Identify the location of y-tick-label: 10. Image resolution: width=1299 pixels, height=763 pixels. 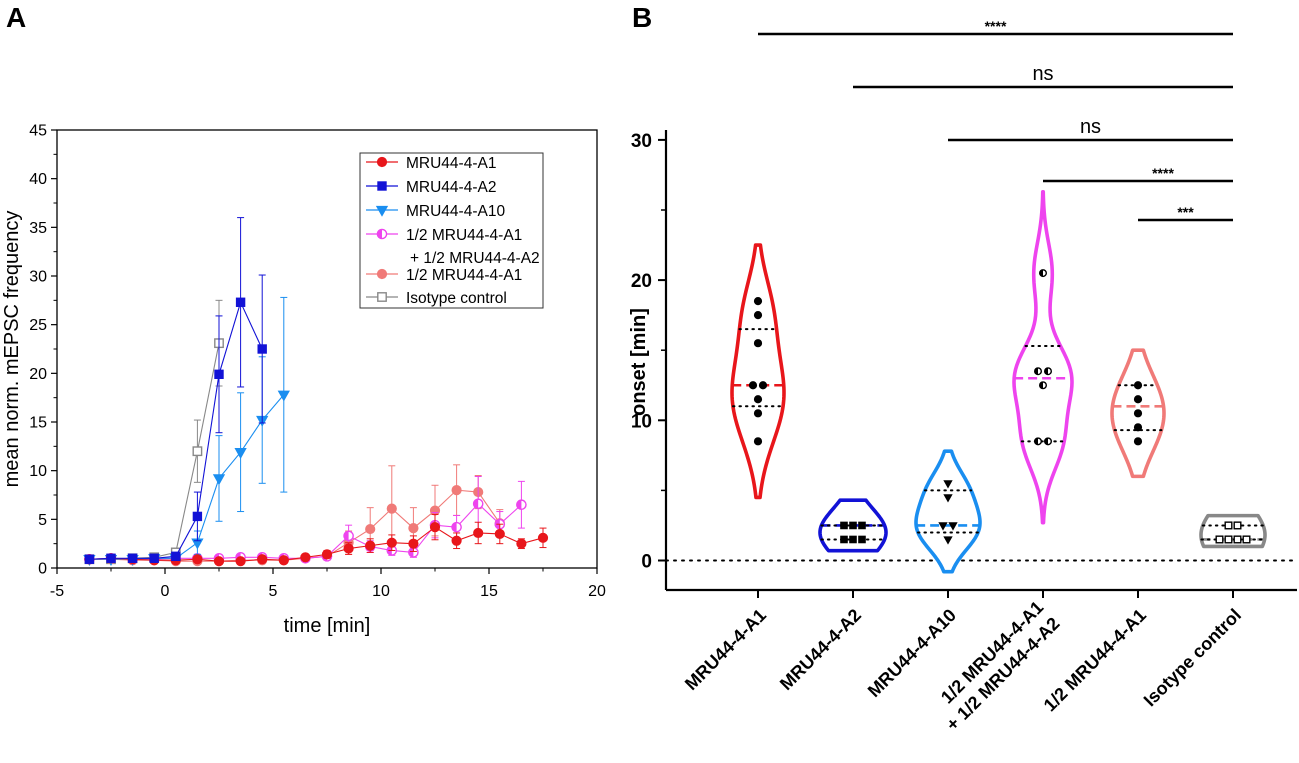
(38, 471).